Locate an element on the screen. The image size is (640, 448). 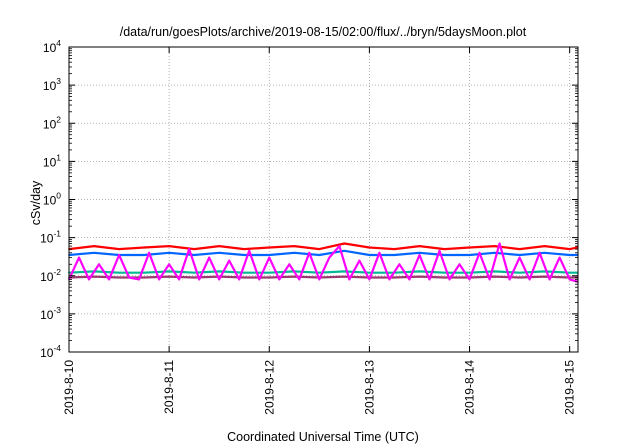
y-tick-label: 10⁻⁴ is located at coordinates (50, 351).